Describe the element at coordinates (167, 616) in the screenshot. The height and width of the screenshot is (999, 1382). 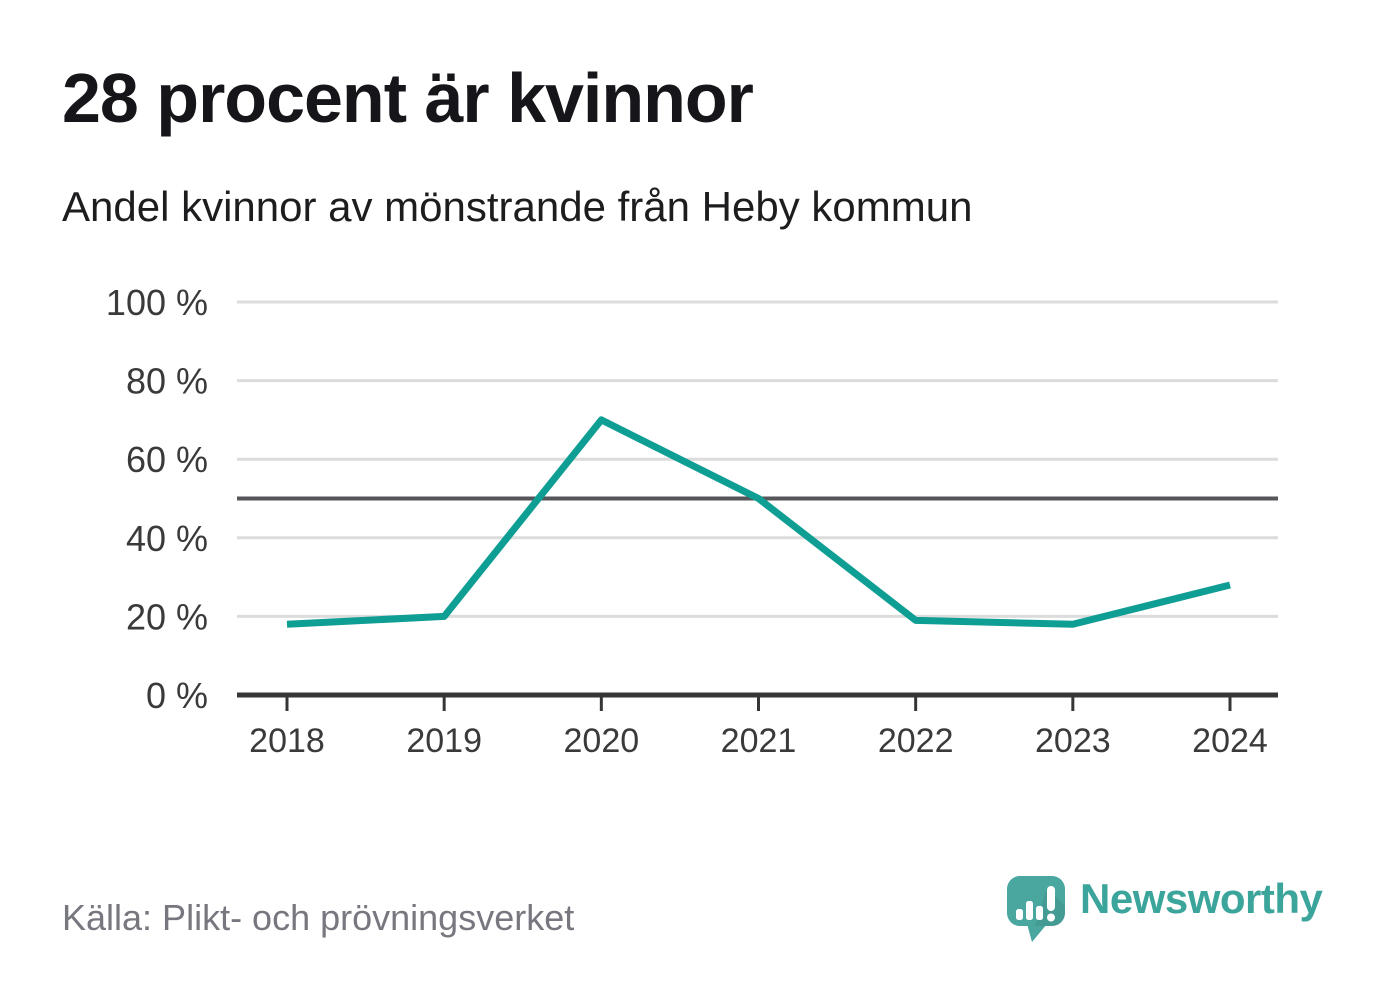
I see `y-axis-tick-label: 20 %` at that location.